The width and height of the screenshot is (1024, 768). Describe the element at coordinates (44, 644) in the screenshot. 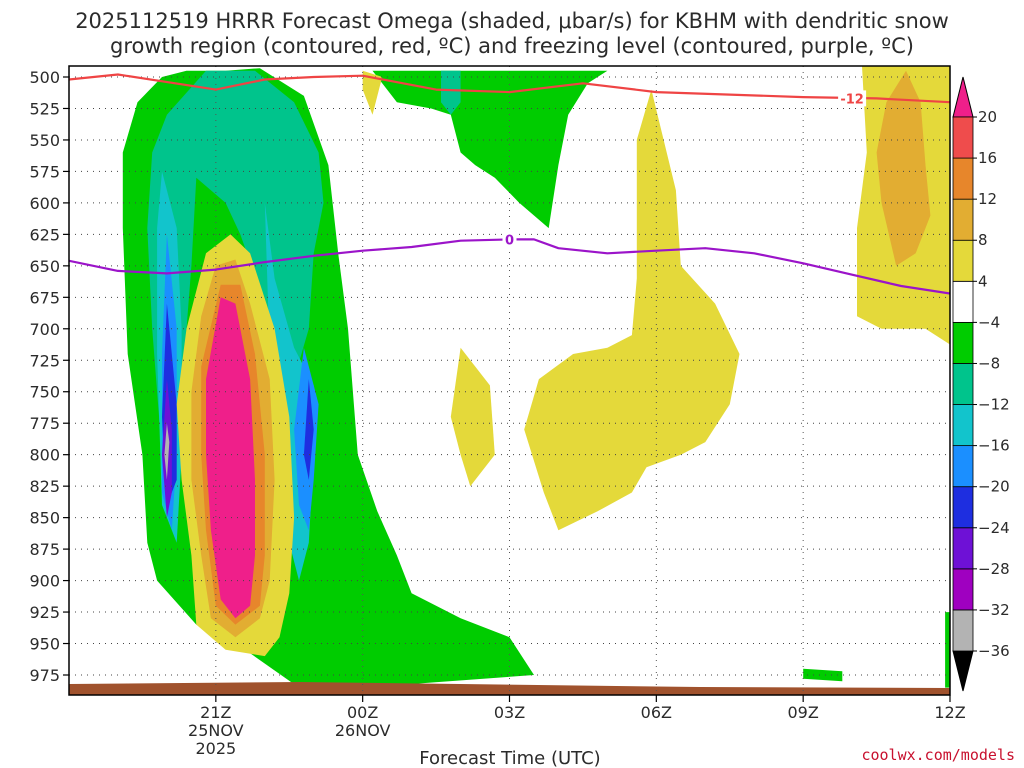

I see `y-tick-label-950: 950` at that location.